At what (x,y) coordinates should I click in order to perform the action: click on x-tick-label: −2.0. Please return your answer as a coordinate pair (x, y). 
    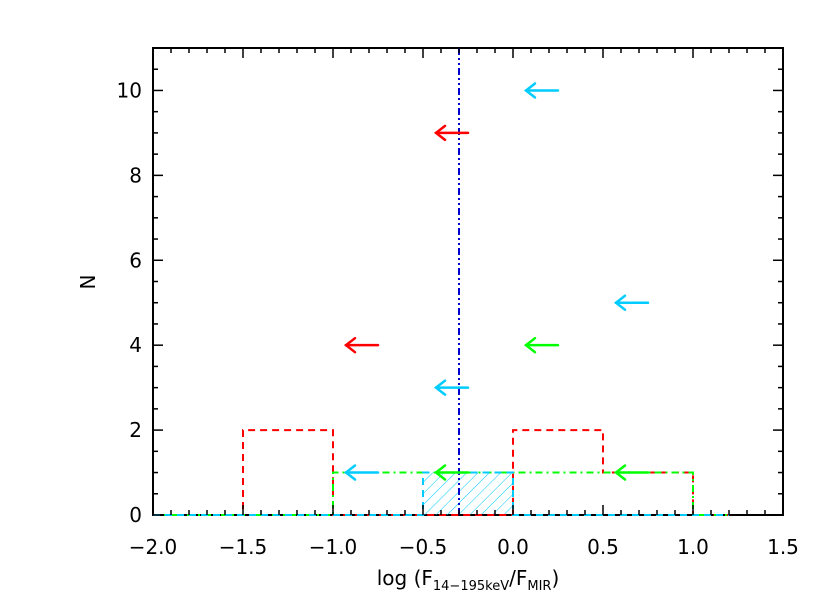
    Looking at the image, I should click on (153, 547).